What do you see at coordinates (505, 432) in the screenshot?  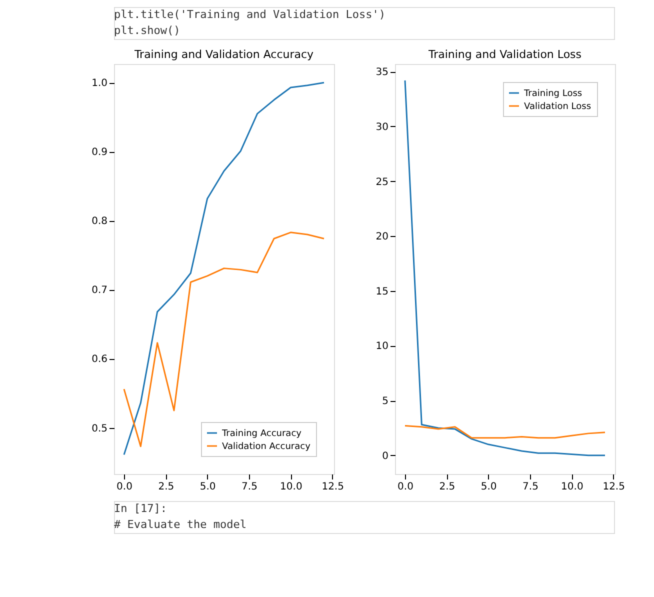 I see `line-series` at bounding box center [505, 432].